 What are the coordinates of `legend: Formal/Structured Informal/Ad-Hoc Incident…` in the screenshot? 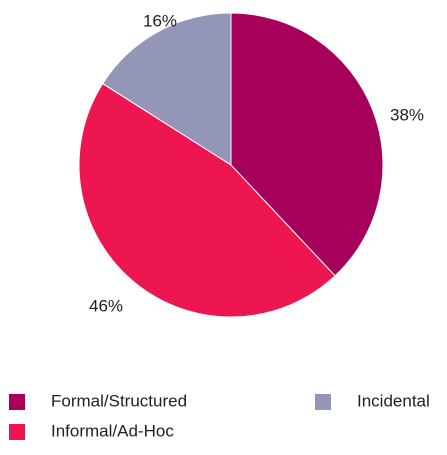 It's located at (219, 415).